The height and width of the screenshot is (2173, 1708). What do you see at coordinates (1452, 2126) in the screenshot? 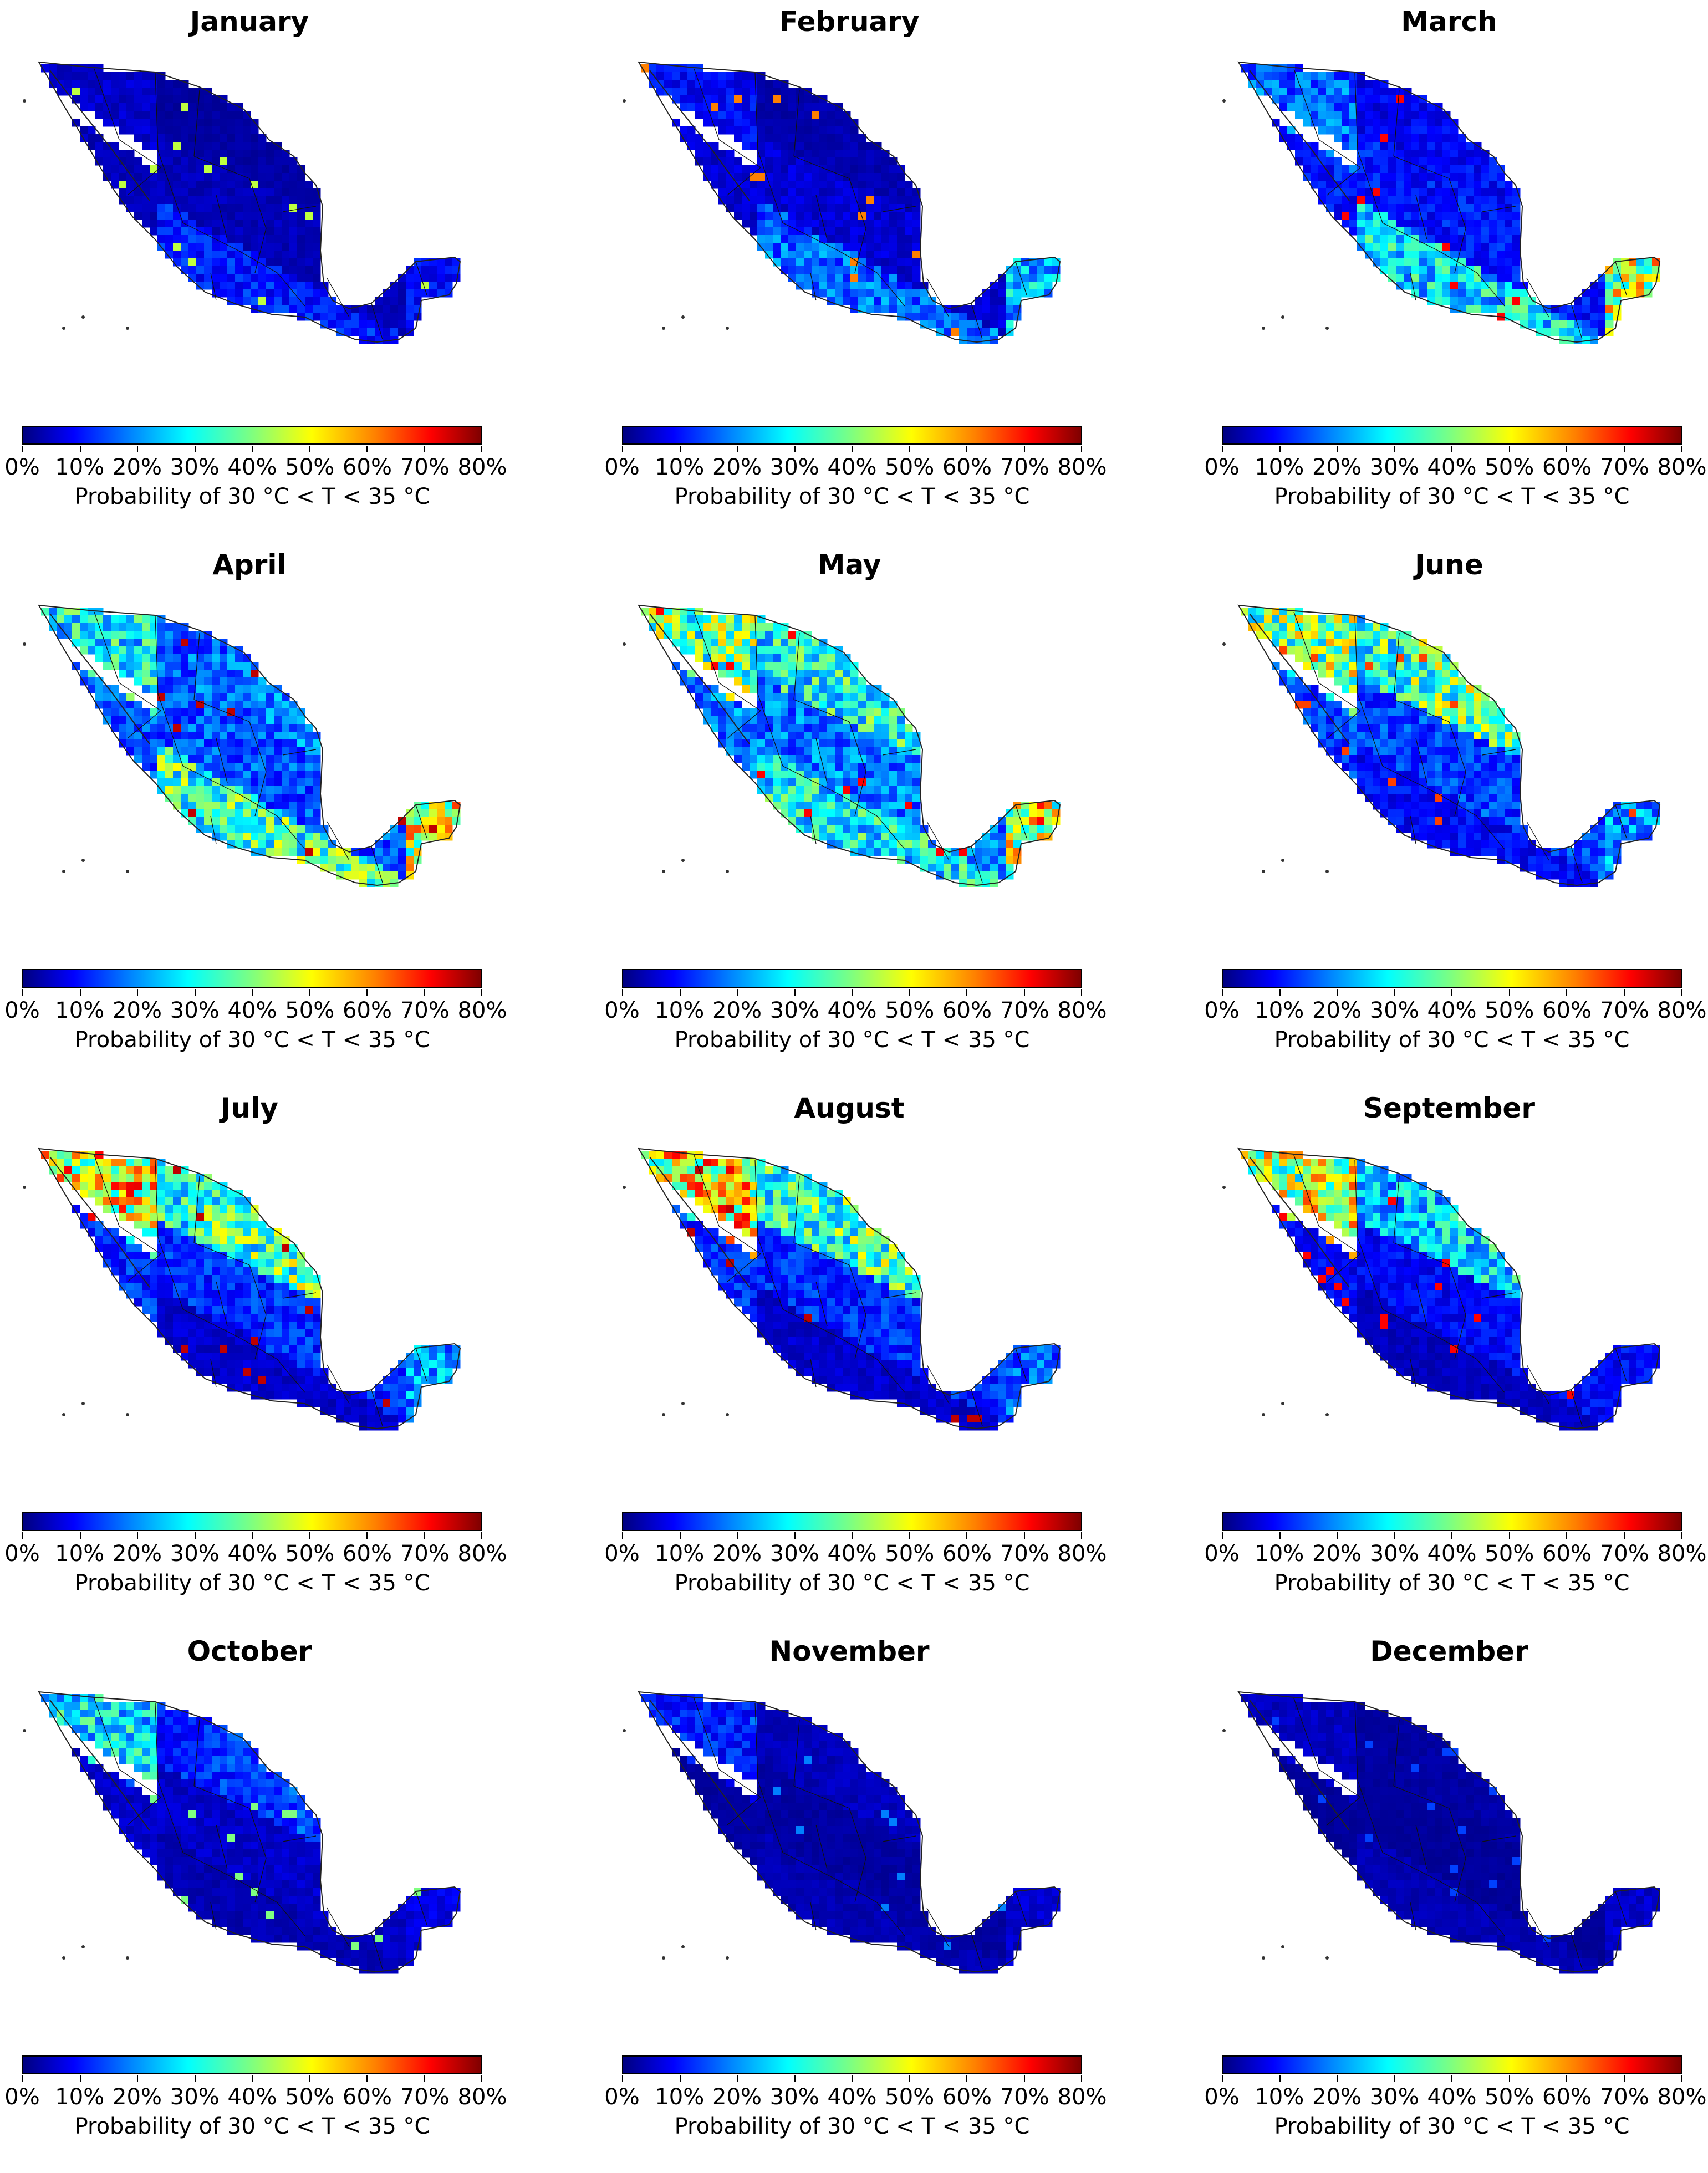
I see `colorbar-label: Probability of 30 °C < T < 35 °C` at bounding box center [1452, 2126].